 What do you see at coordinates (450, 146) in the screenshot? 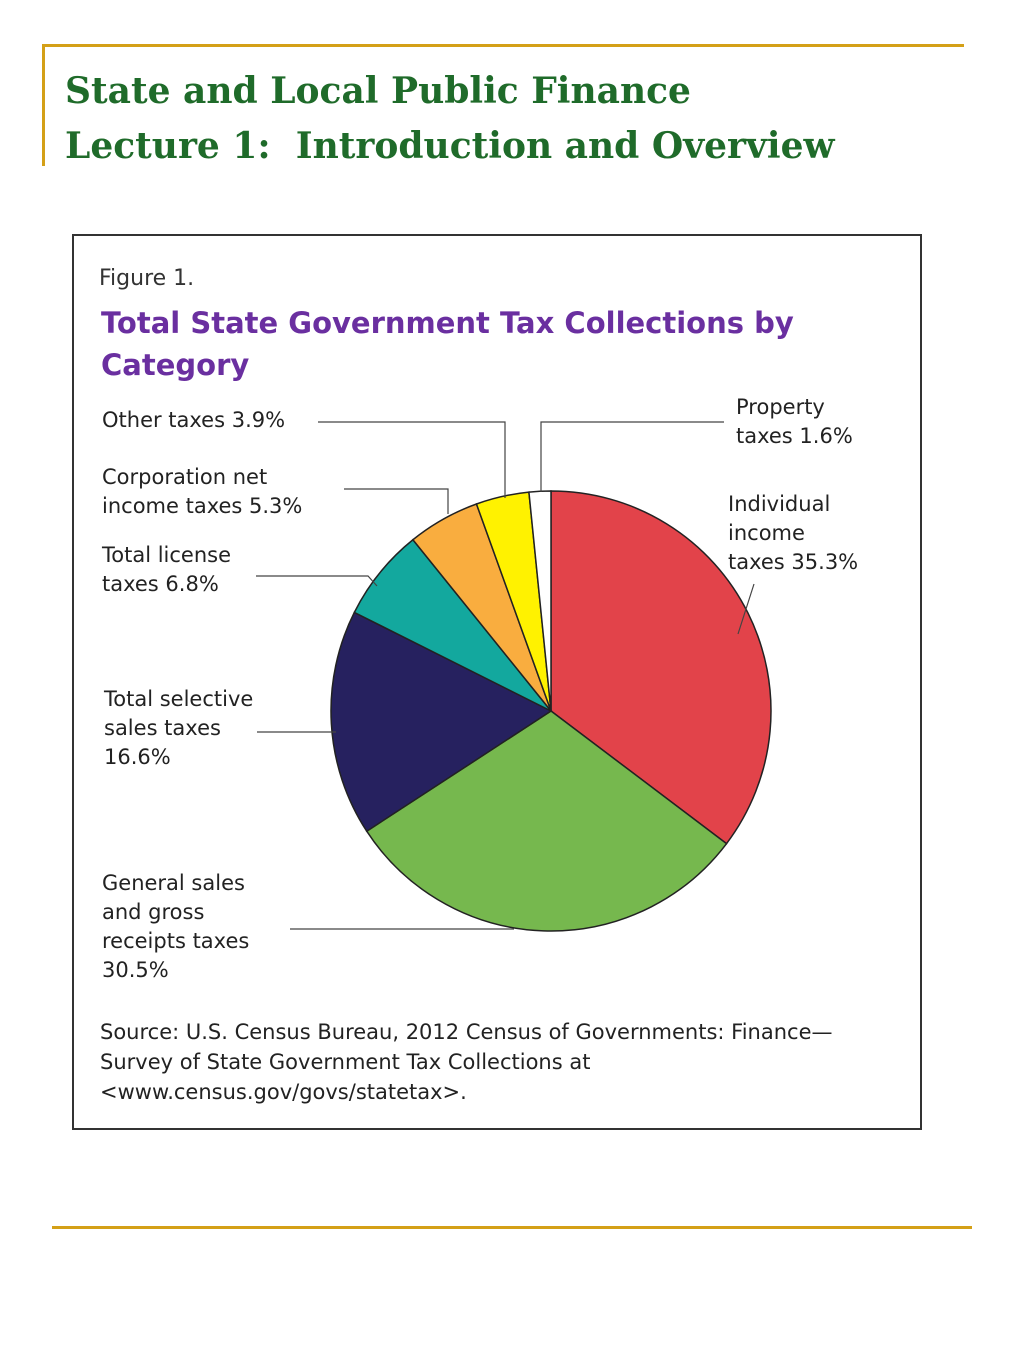
I see `slide-title-line-2: Lecture 1: Introduction and Overview` at bounding box center [450, 146].